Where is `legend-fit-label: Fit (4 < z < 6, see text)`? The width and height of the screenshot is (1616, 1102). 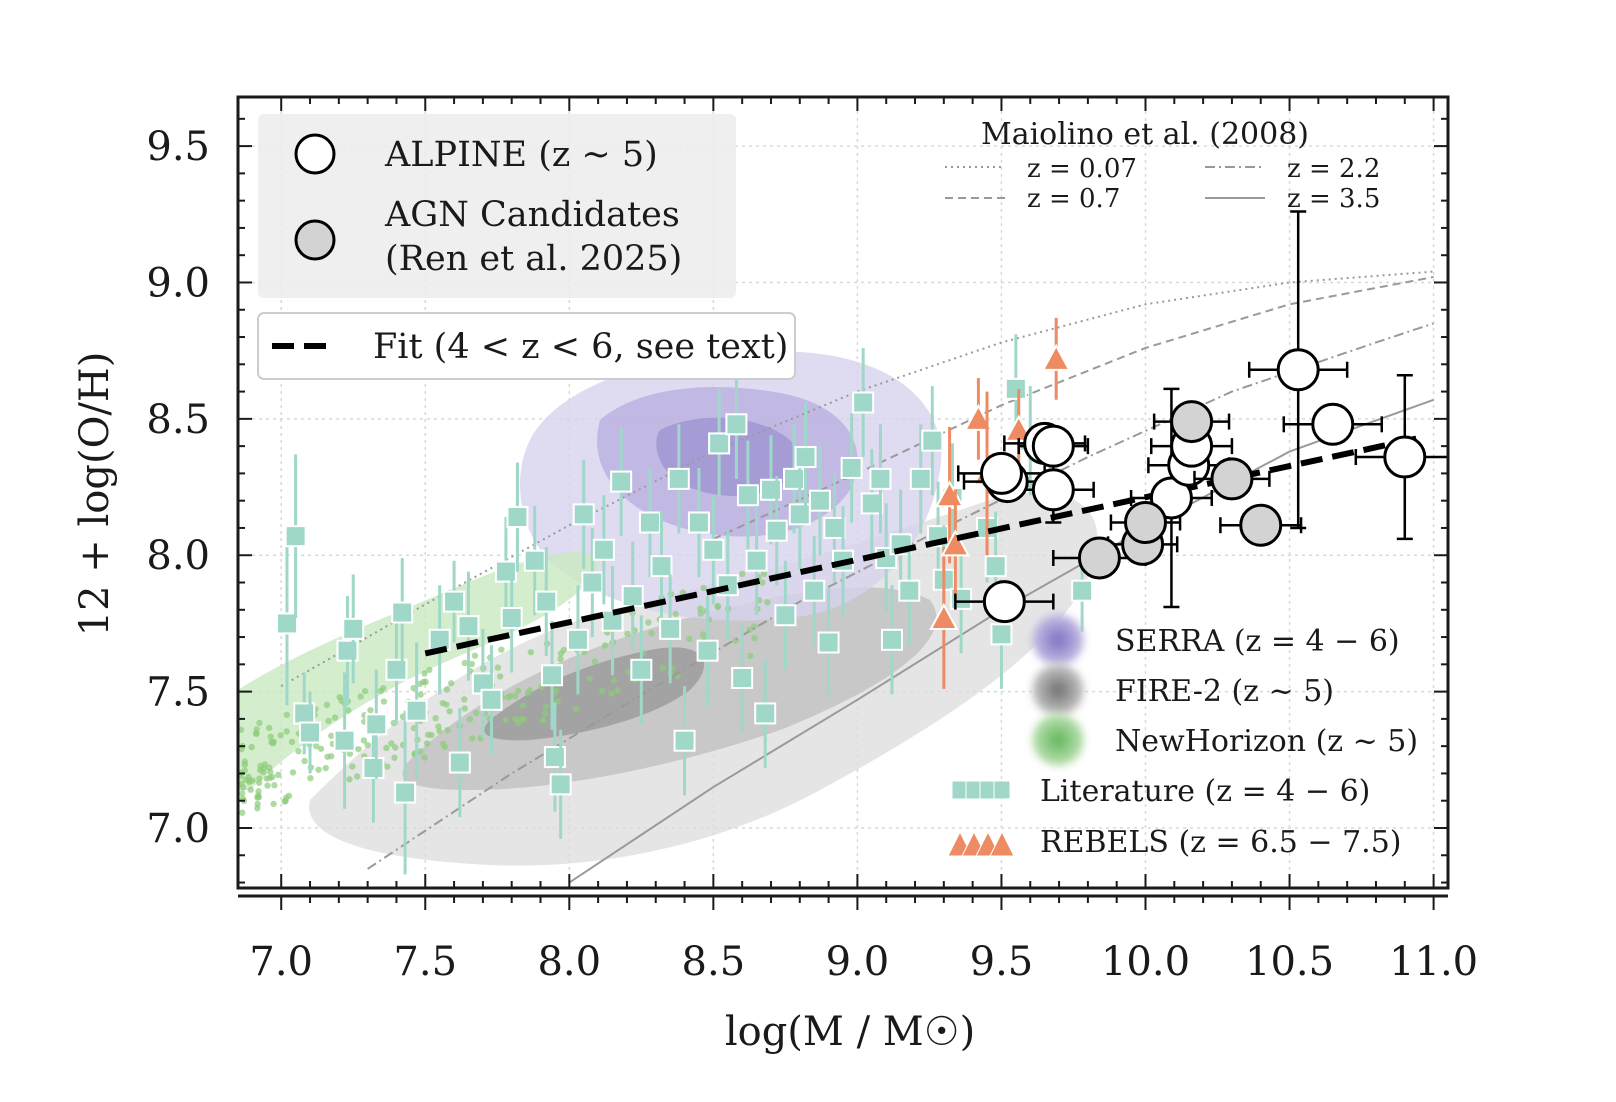
legend-fit-label: Fit (4 < z < 6, see text) is located at coordinates (580, 347).